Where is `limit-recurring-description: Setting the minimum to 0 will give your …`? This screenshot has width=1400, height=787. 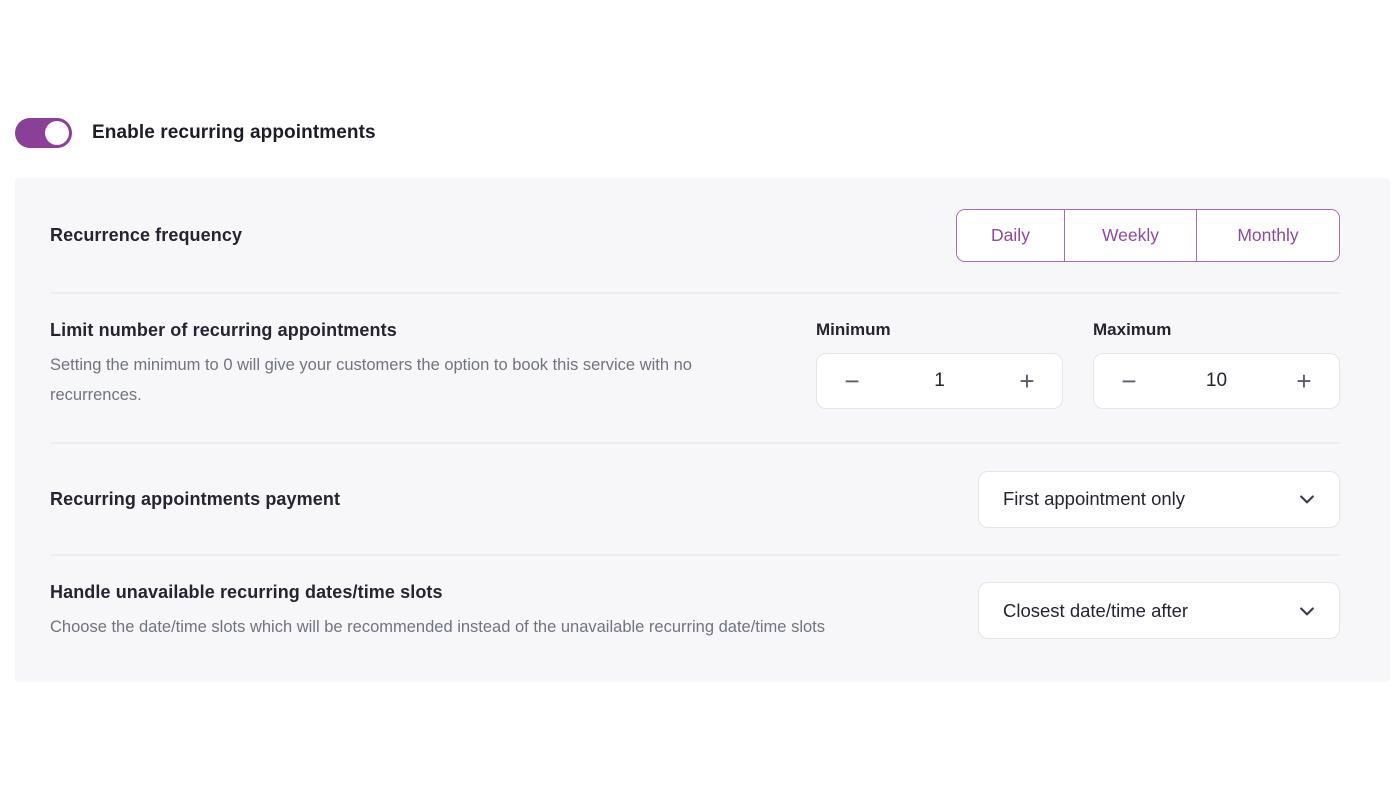 limit-recurring-description: Setting the minimum to 0 will give your … is located at coordinates (371, 380).